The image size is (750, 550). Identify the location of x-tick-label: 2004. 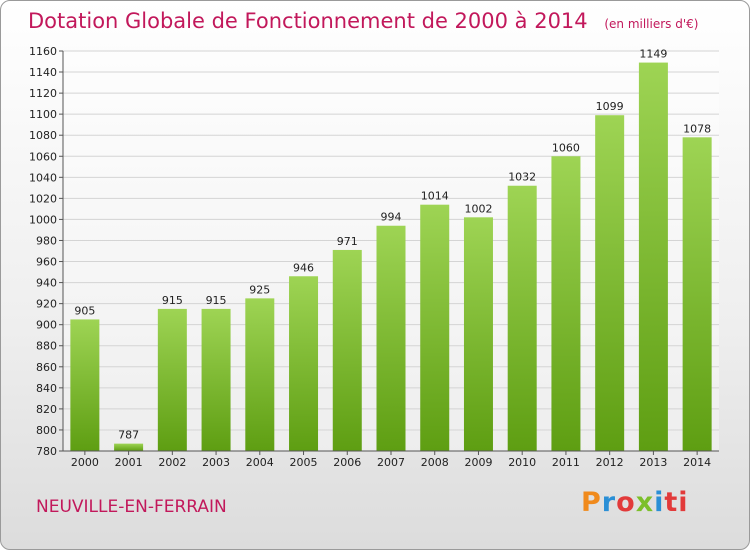
(260, 462).